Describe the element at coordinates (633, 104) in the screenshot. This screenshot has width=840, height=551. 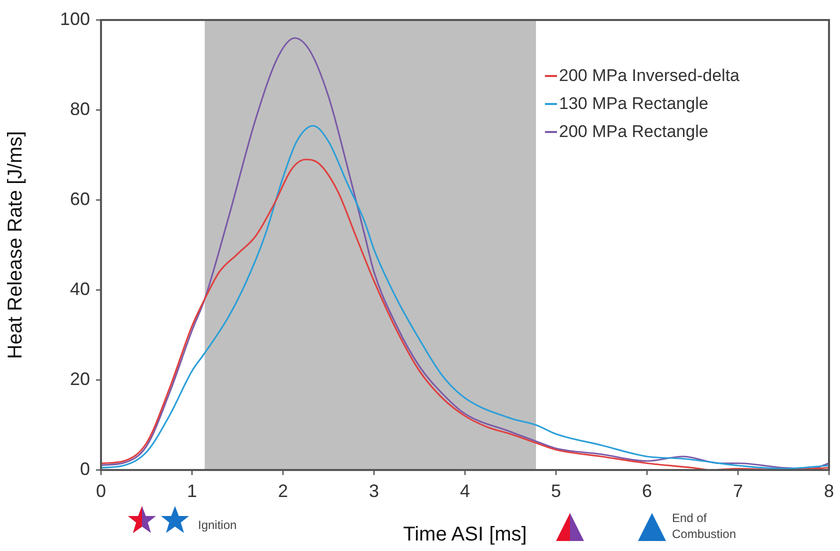
I see `legend-label: 130 MPa Rectangle` at that location.